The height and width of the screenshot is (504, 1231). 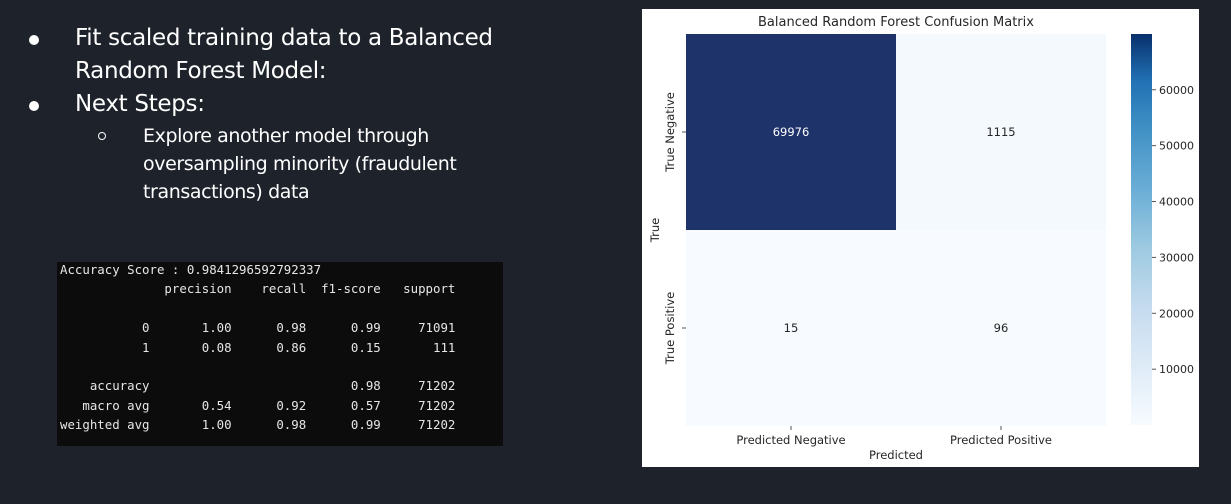 I want to click on bullet-text: Random Forest Model:, so click(x=201, y=71).